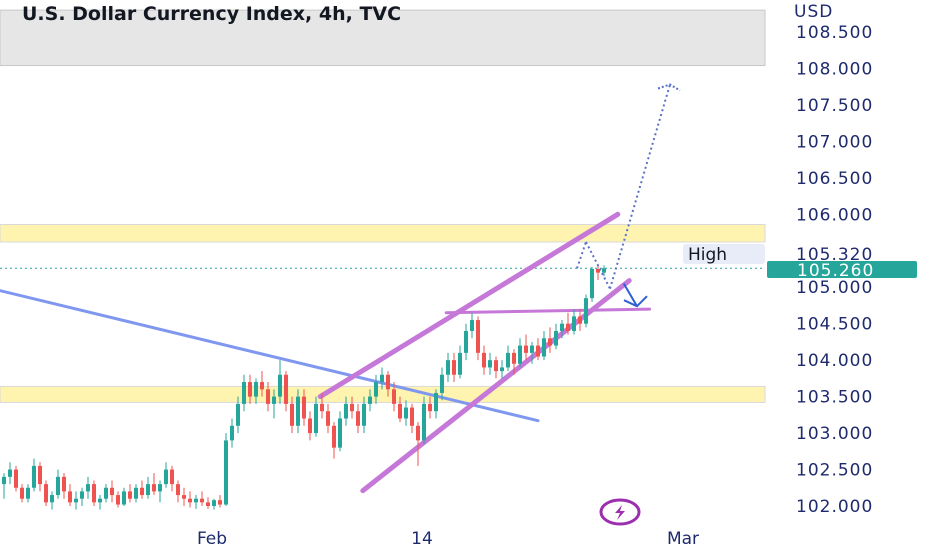 This screenshot has height=550, width=932. I want to click on high-value-bg, so click(842, 254).